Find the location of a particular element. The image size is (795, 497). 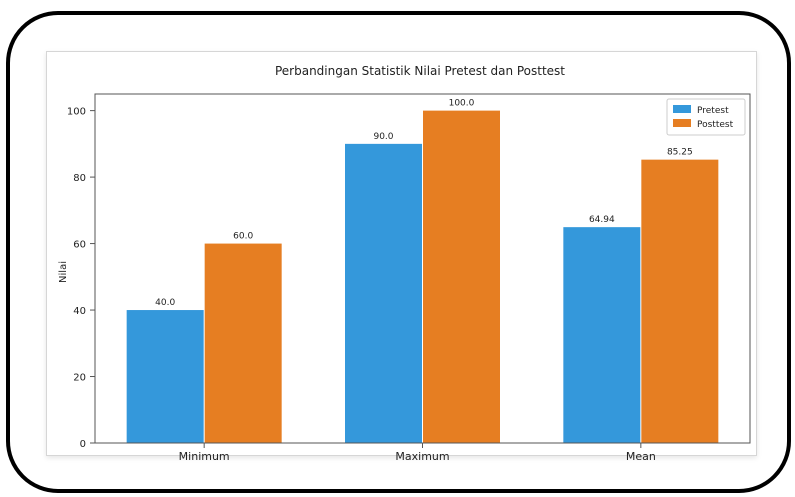

bar-posttest-minimum is located at coordinates (243, 343).